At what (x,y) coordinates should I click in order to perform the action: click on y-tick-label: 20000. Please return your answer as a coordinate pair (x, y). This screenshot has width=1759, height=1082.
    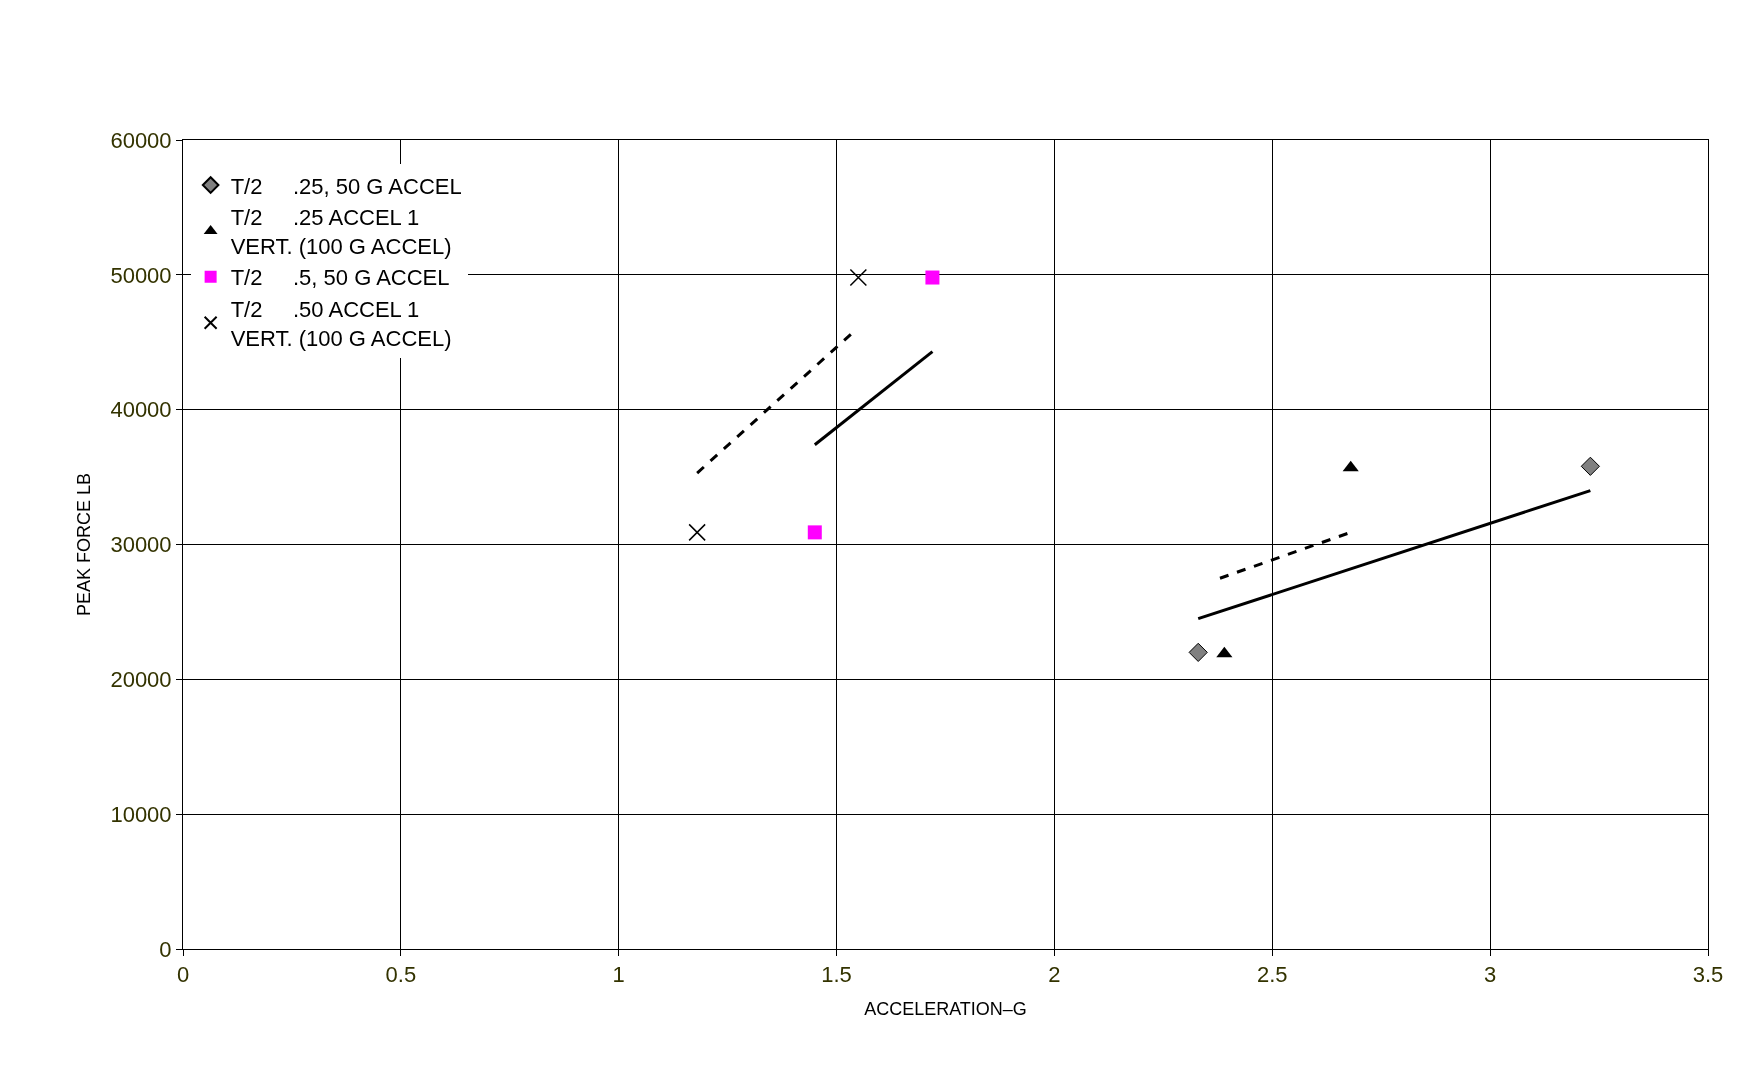
    Looking at the image, I should click on (141, 680).